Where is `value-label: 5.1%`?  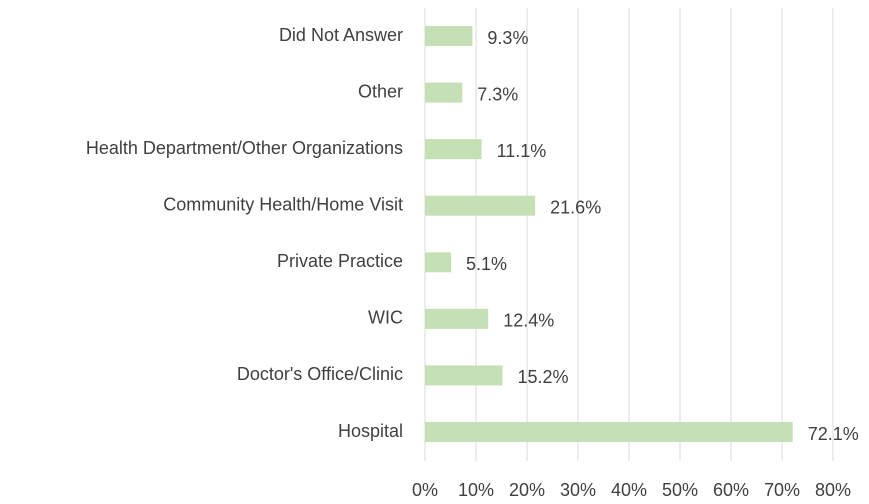 value-label: 5.1% is located at coordinates (486, 264).